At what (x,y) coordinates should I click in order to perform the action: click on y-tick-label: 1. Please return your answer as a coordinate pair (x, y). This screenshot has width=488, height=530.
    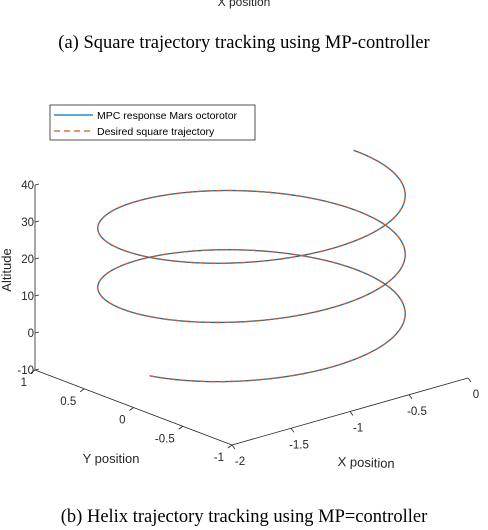
    Looking at the image, I should click on (24, 383).